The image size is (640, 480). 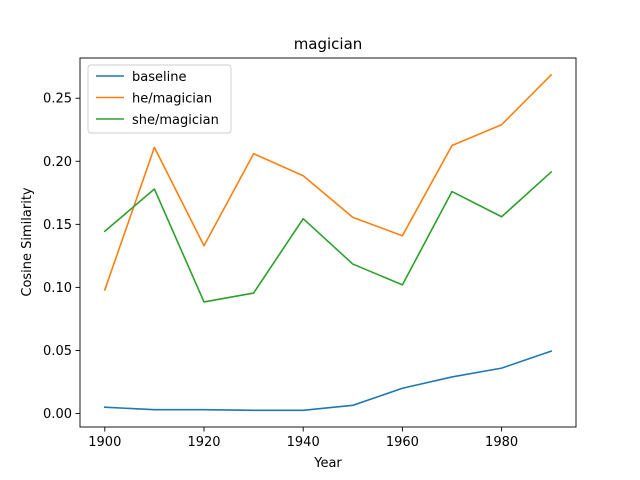 What do you see at coordinates (57, 162) in the screenshot?
I see `y-tick-label: 0.20` at bounding box center [57, 162].